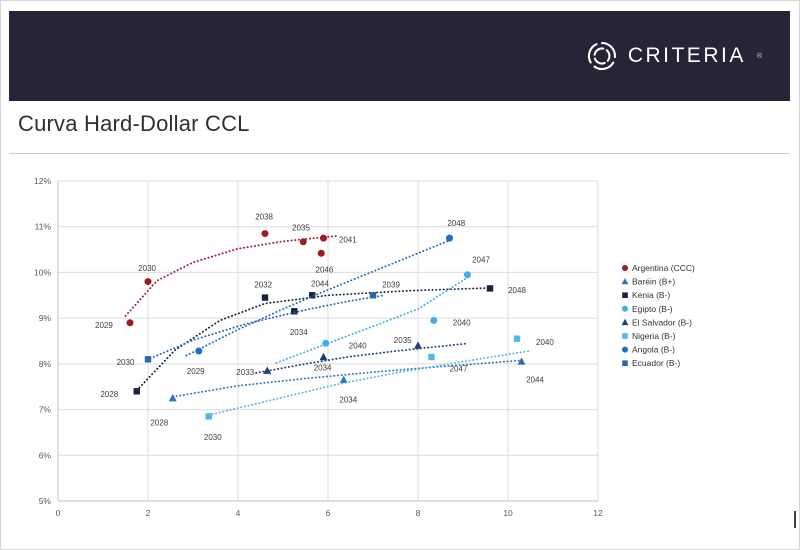 This screenshot has height=550, width=800. I want to click on y-tick-label: 8%, so click(45, 364).